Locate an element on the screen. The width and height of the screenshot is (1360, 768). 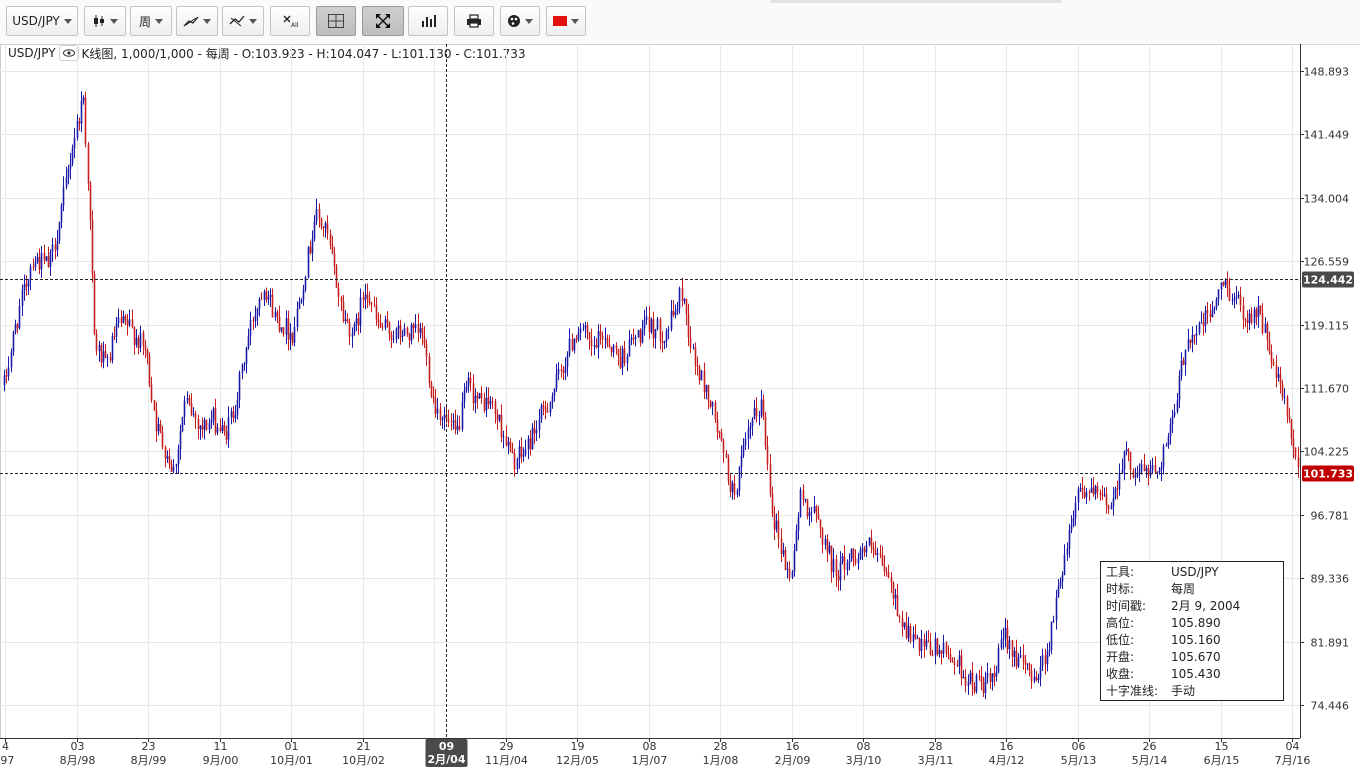
volume-button is located at coordinates (428, 21).